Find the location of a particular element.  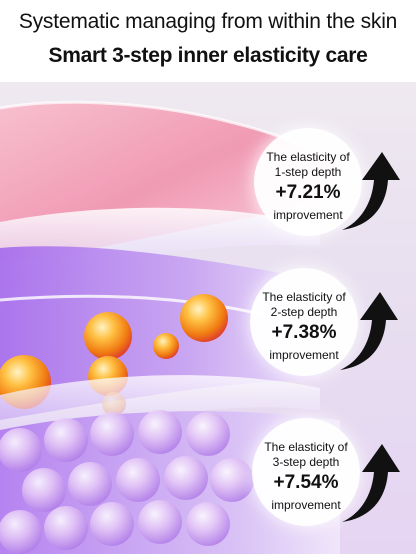

step-1-percent: +7.21% is located at coordinates (308, 192).